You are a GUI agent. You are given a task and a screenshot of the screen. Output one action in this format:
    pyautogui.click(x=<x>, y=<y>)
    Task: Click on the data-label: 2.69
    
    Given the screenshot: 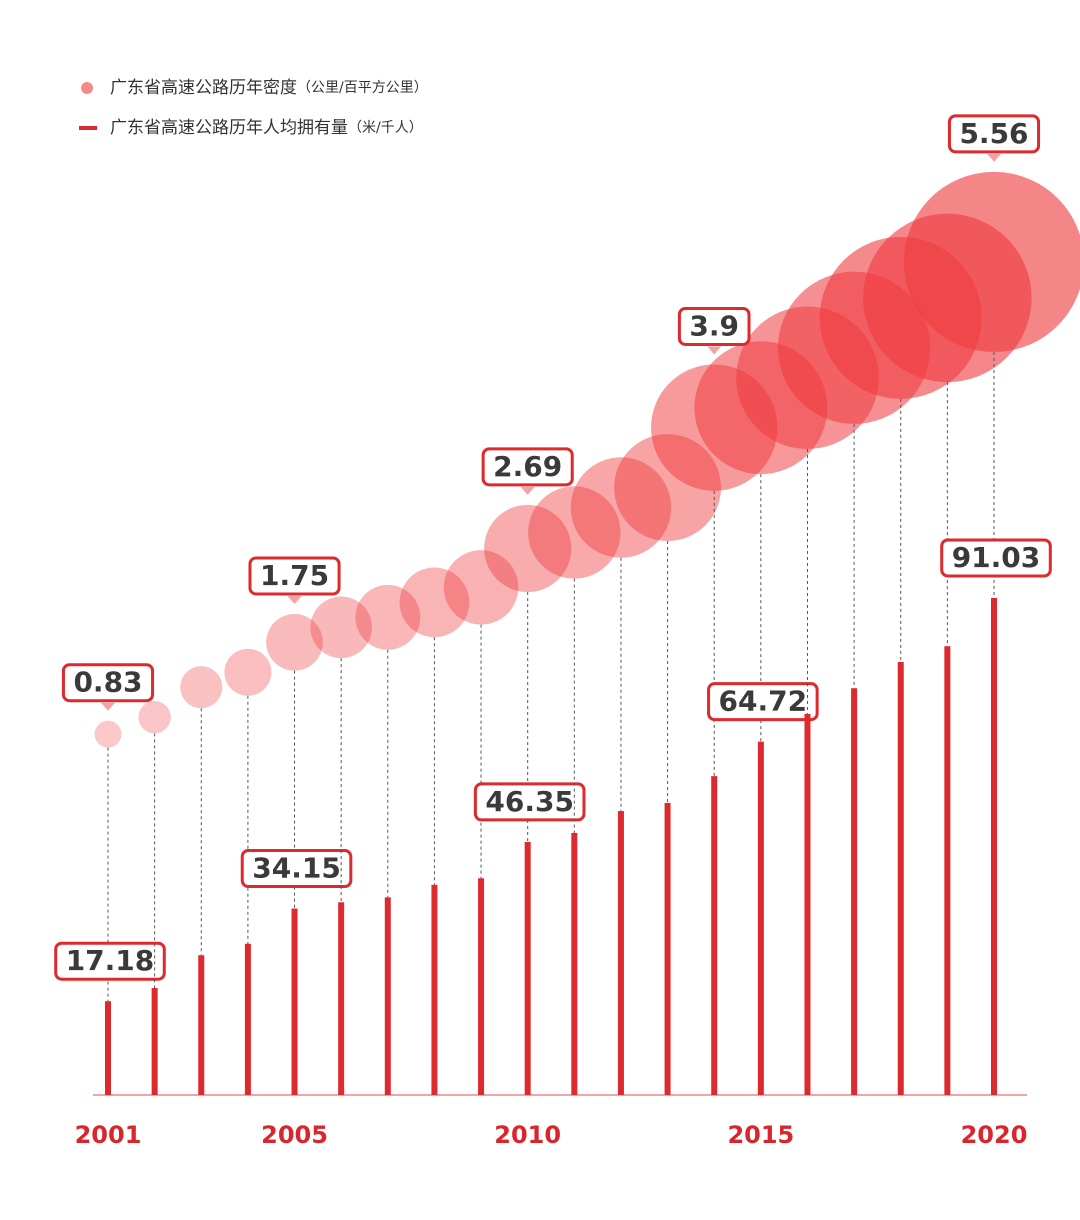 What is the action you would take?
    pyautogui.click(x=527, y=466)
    